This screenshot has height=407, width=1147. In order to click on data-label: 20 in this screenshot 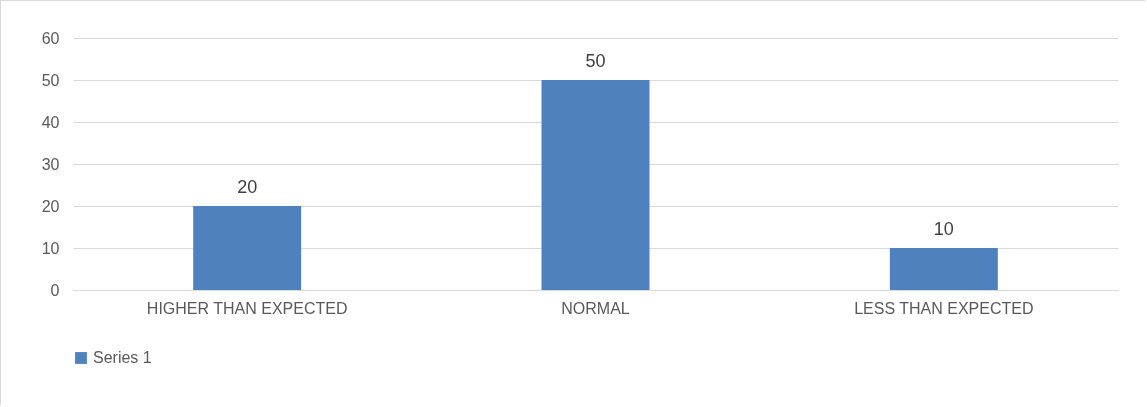, I will do `click(247, 187)`.